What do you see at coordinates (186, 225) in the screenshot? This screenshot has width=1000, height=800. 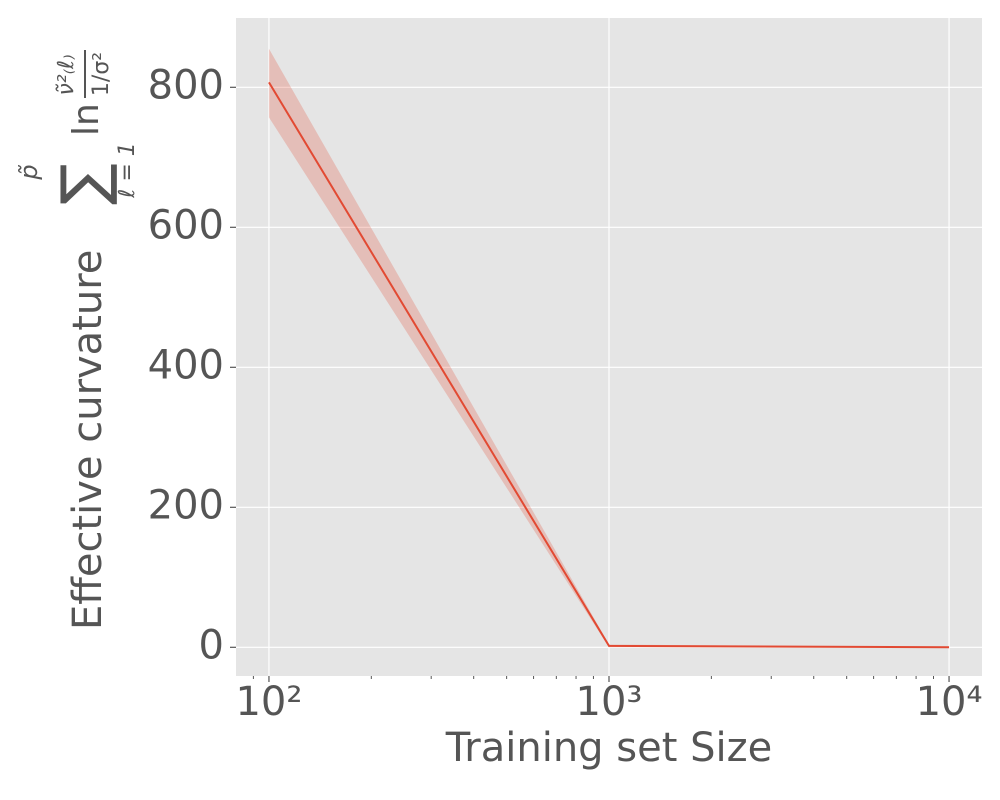 I see `y-tick-label: 600` at bounding box center [186, 225].